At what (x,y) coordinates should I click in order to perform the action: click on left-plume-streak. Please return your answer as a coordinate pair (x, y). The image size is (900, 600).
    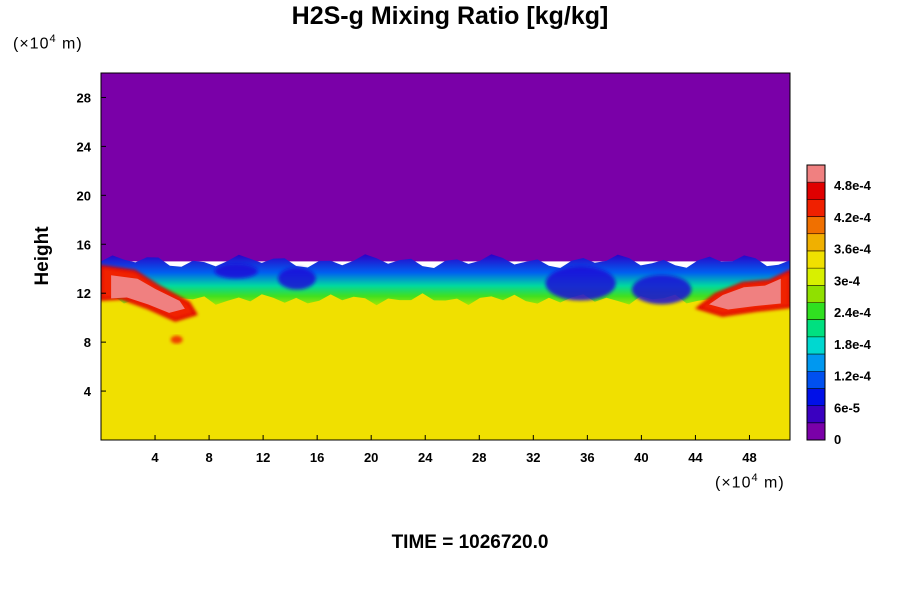
    Looking at the image, I should click on (176, 339).